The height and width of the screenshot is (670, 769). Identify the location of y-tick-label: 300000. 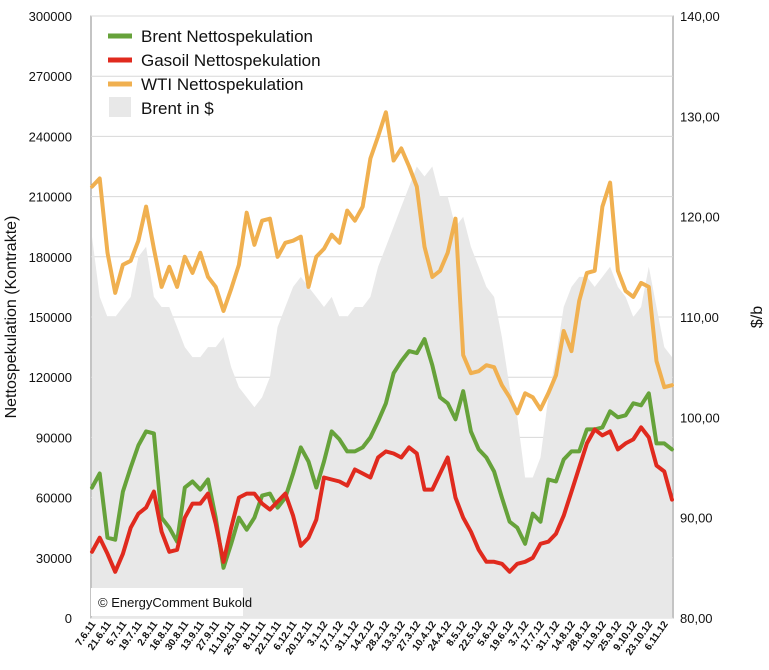
(50, 16).